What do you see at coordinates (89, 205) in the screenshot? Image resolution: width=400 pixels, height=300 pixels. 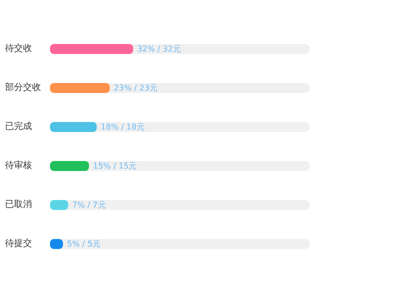 I see `data-label: 7% / 7元` at bounding box center [89, 205].